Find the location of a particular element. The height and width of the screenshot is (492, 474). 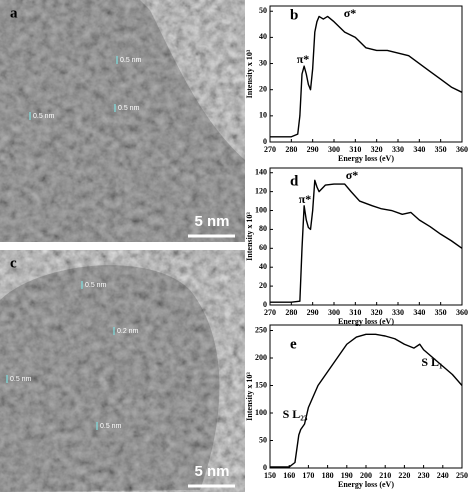

x-tick-label: 240 is located at coordinates (443, 475).